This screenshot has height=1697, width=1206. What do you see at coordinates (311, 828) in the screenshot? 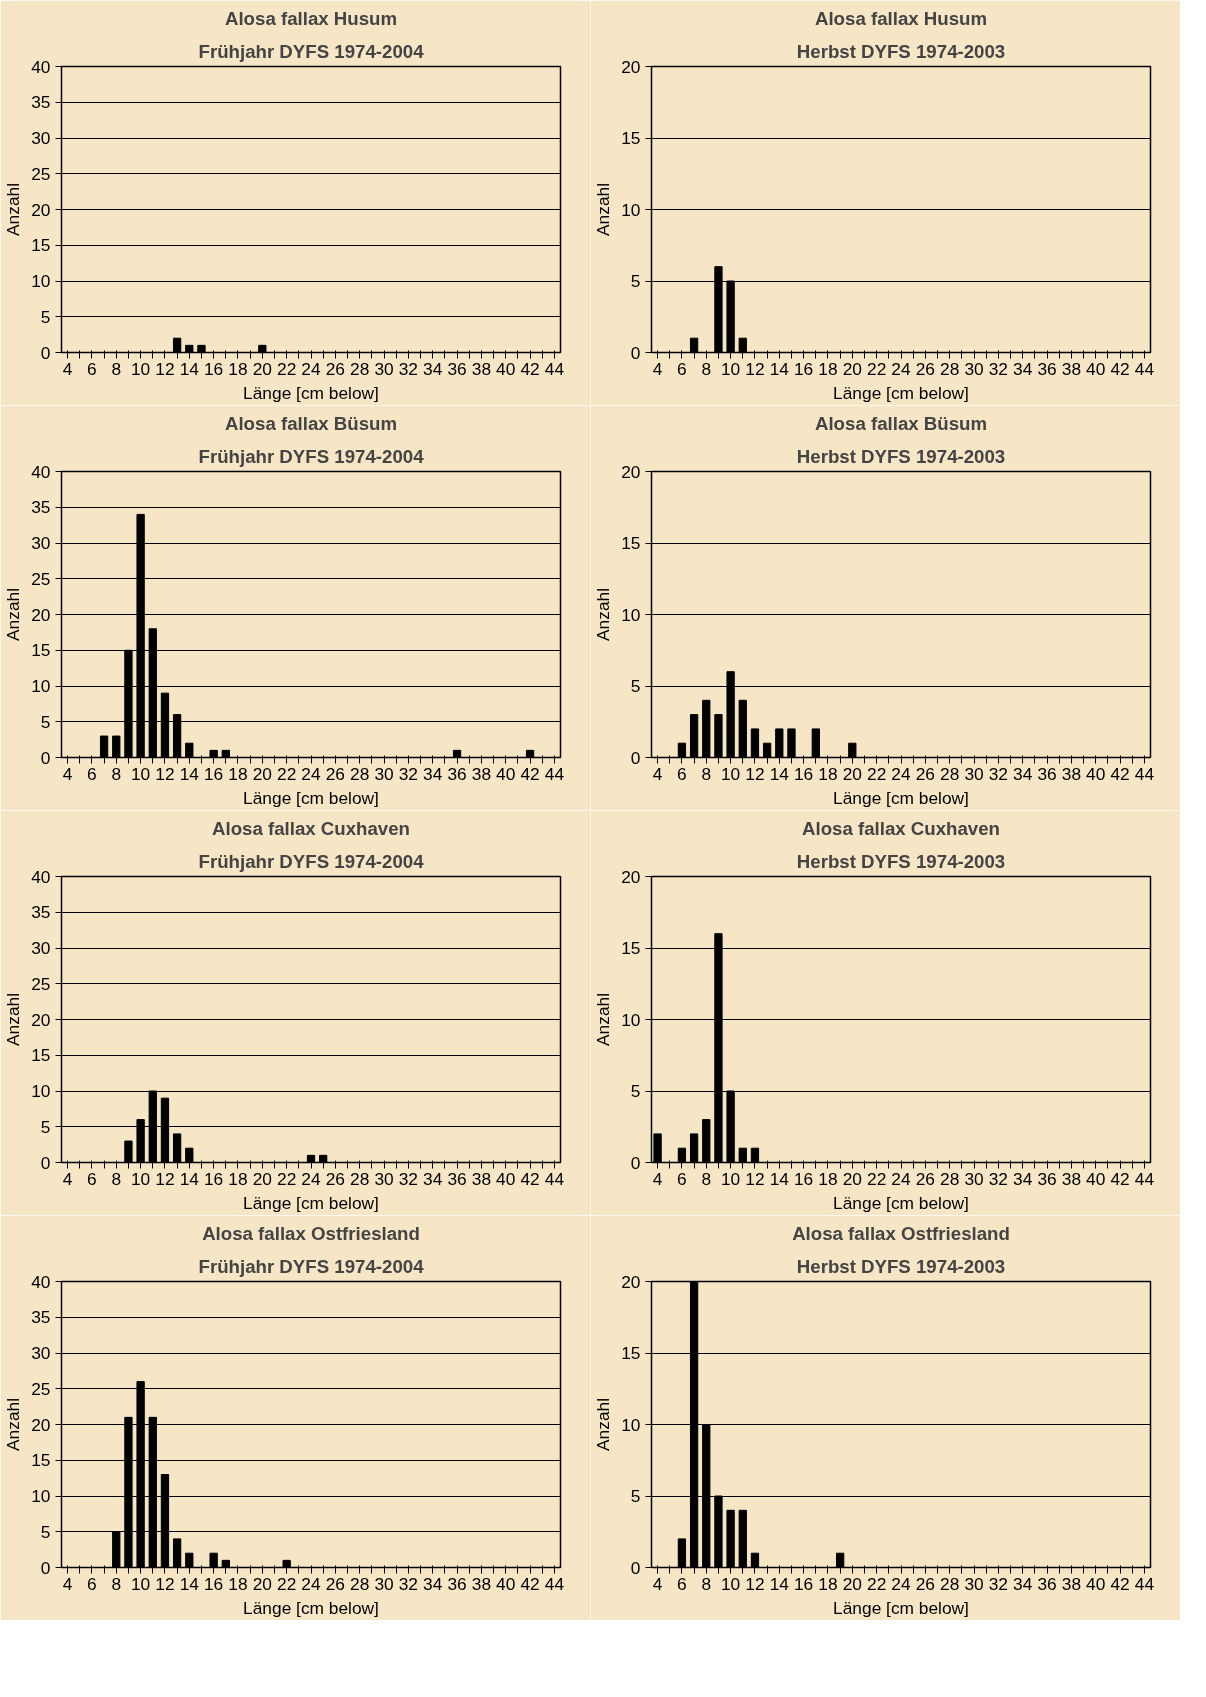
I see `chart-title: Alosa fallax Cuxhaven` at bounding box center [311, 828].